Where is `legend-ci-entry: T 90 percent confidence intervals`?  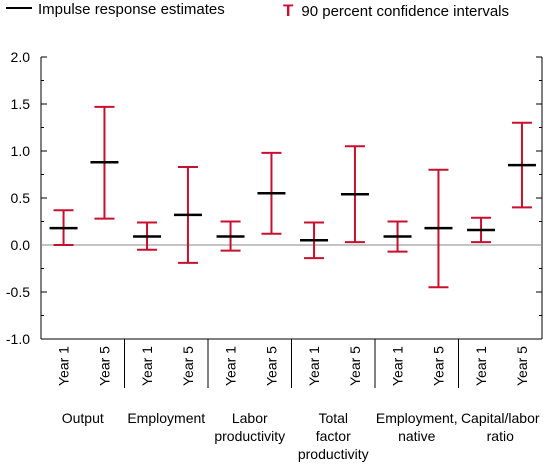 legend-ci-entry: T 90 percent confidence intervals is located at coordinates (396, 11).